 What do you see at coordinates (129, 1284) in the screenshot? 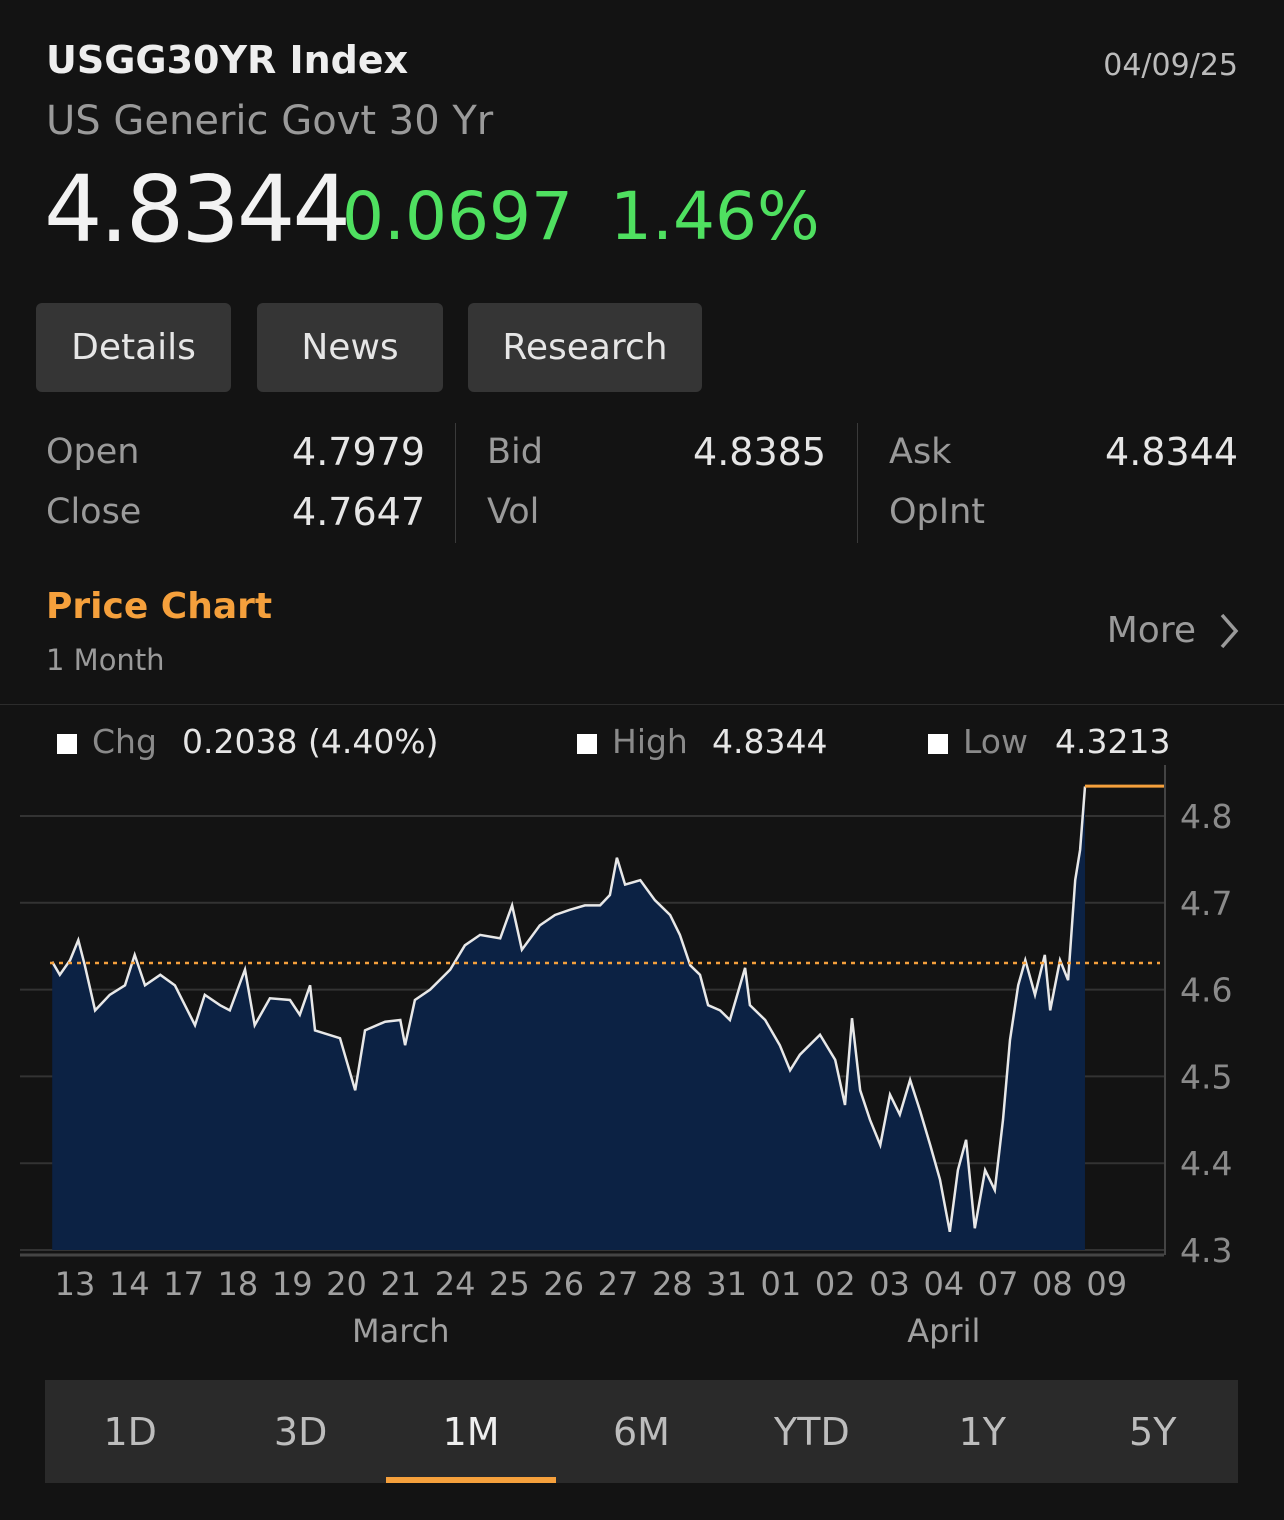
I see `x-tick-label: 14` at bounding box center [129, 1284].